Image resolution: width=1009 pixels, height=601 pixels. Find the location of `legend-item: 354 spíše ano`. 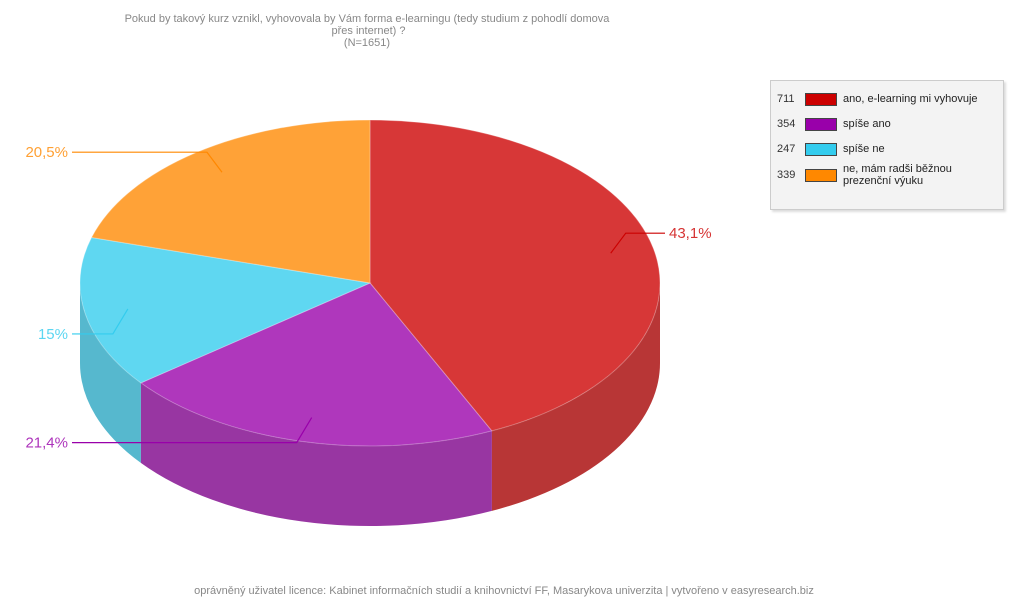

legend-item: 354 spíše ano is located at coordinates (887, 124).